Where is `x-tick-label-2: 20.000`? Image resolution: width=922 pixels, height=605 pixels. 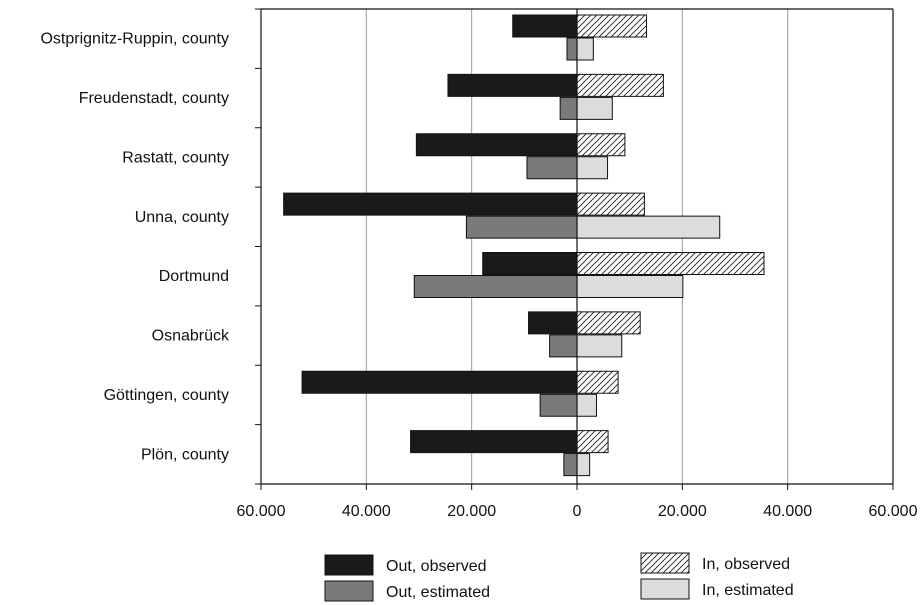
x-tick-label-2: 20.000 is located at coordinates (471, 511).